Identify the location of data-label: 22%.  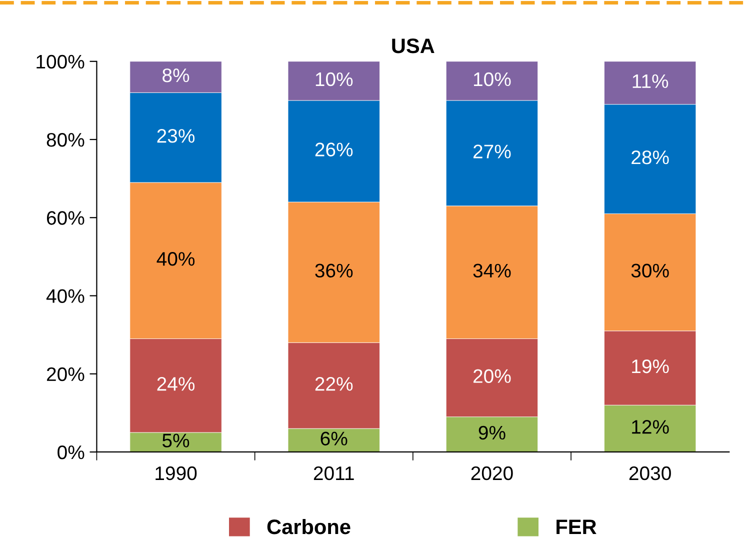
(334, 384).